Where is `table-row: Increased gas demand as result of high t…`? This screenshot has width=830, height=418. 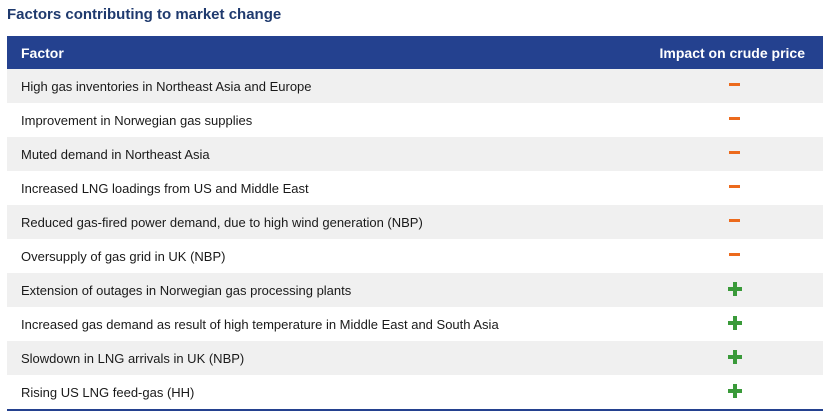 table-row: Increased gas demand as result of high t… is located at coordinates (415, 324).